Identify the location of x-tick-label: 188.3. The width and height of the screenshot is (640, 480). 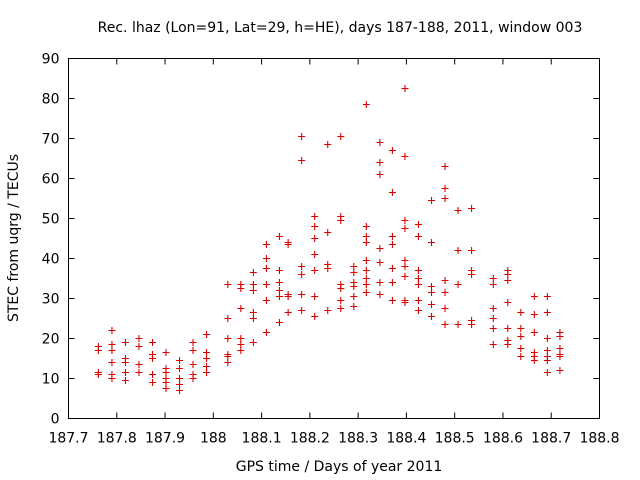
(358, 439).